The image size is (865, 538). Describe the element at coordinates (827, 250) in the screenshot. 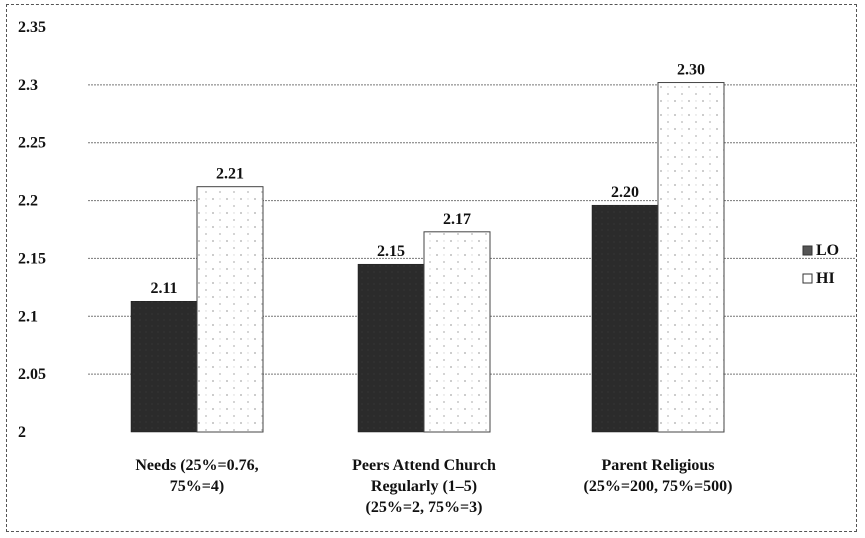

I see `legend-label-lo: LO` at that location.